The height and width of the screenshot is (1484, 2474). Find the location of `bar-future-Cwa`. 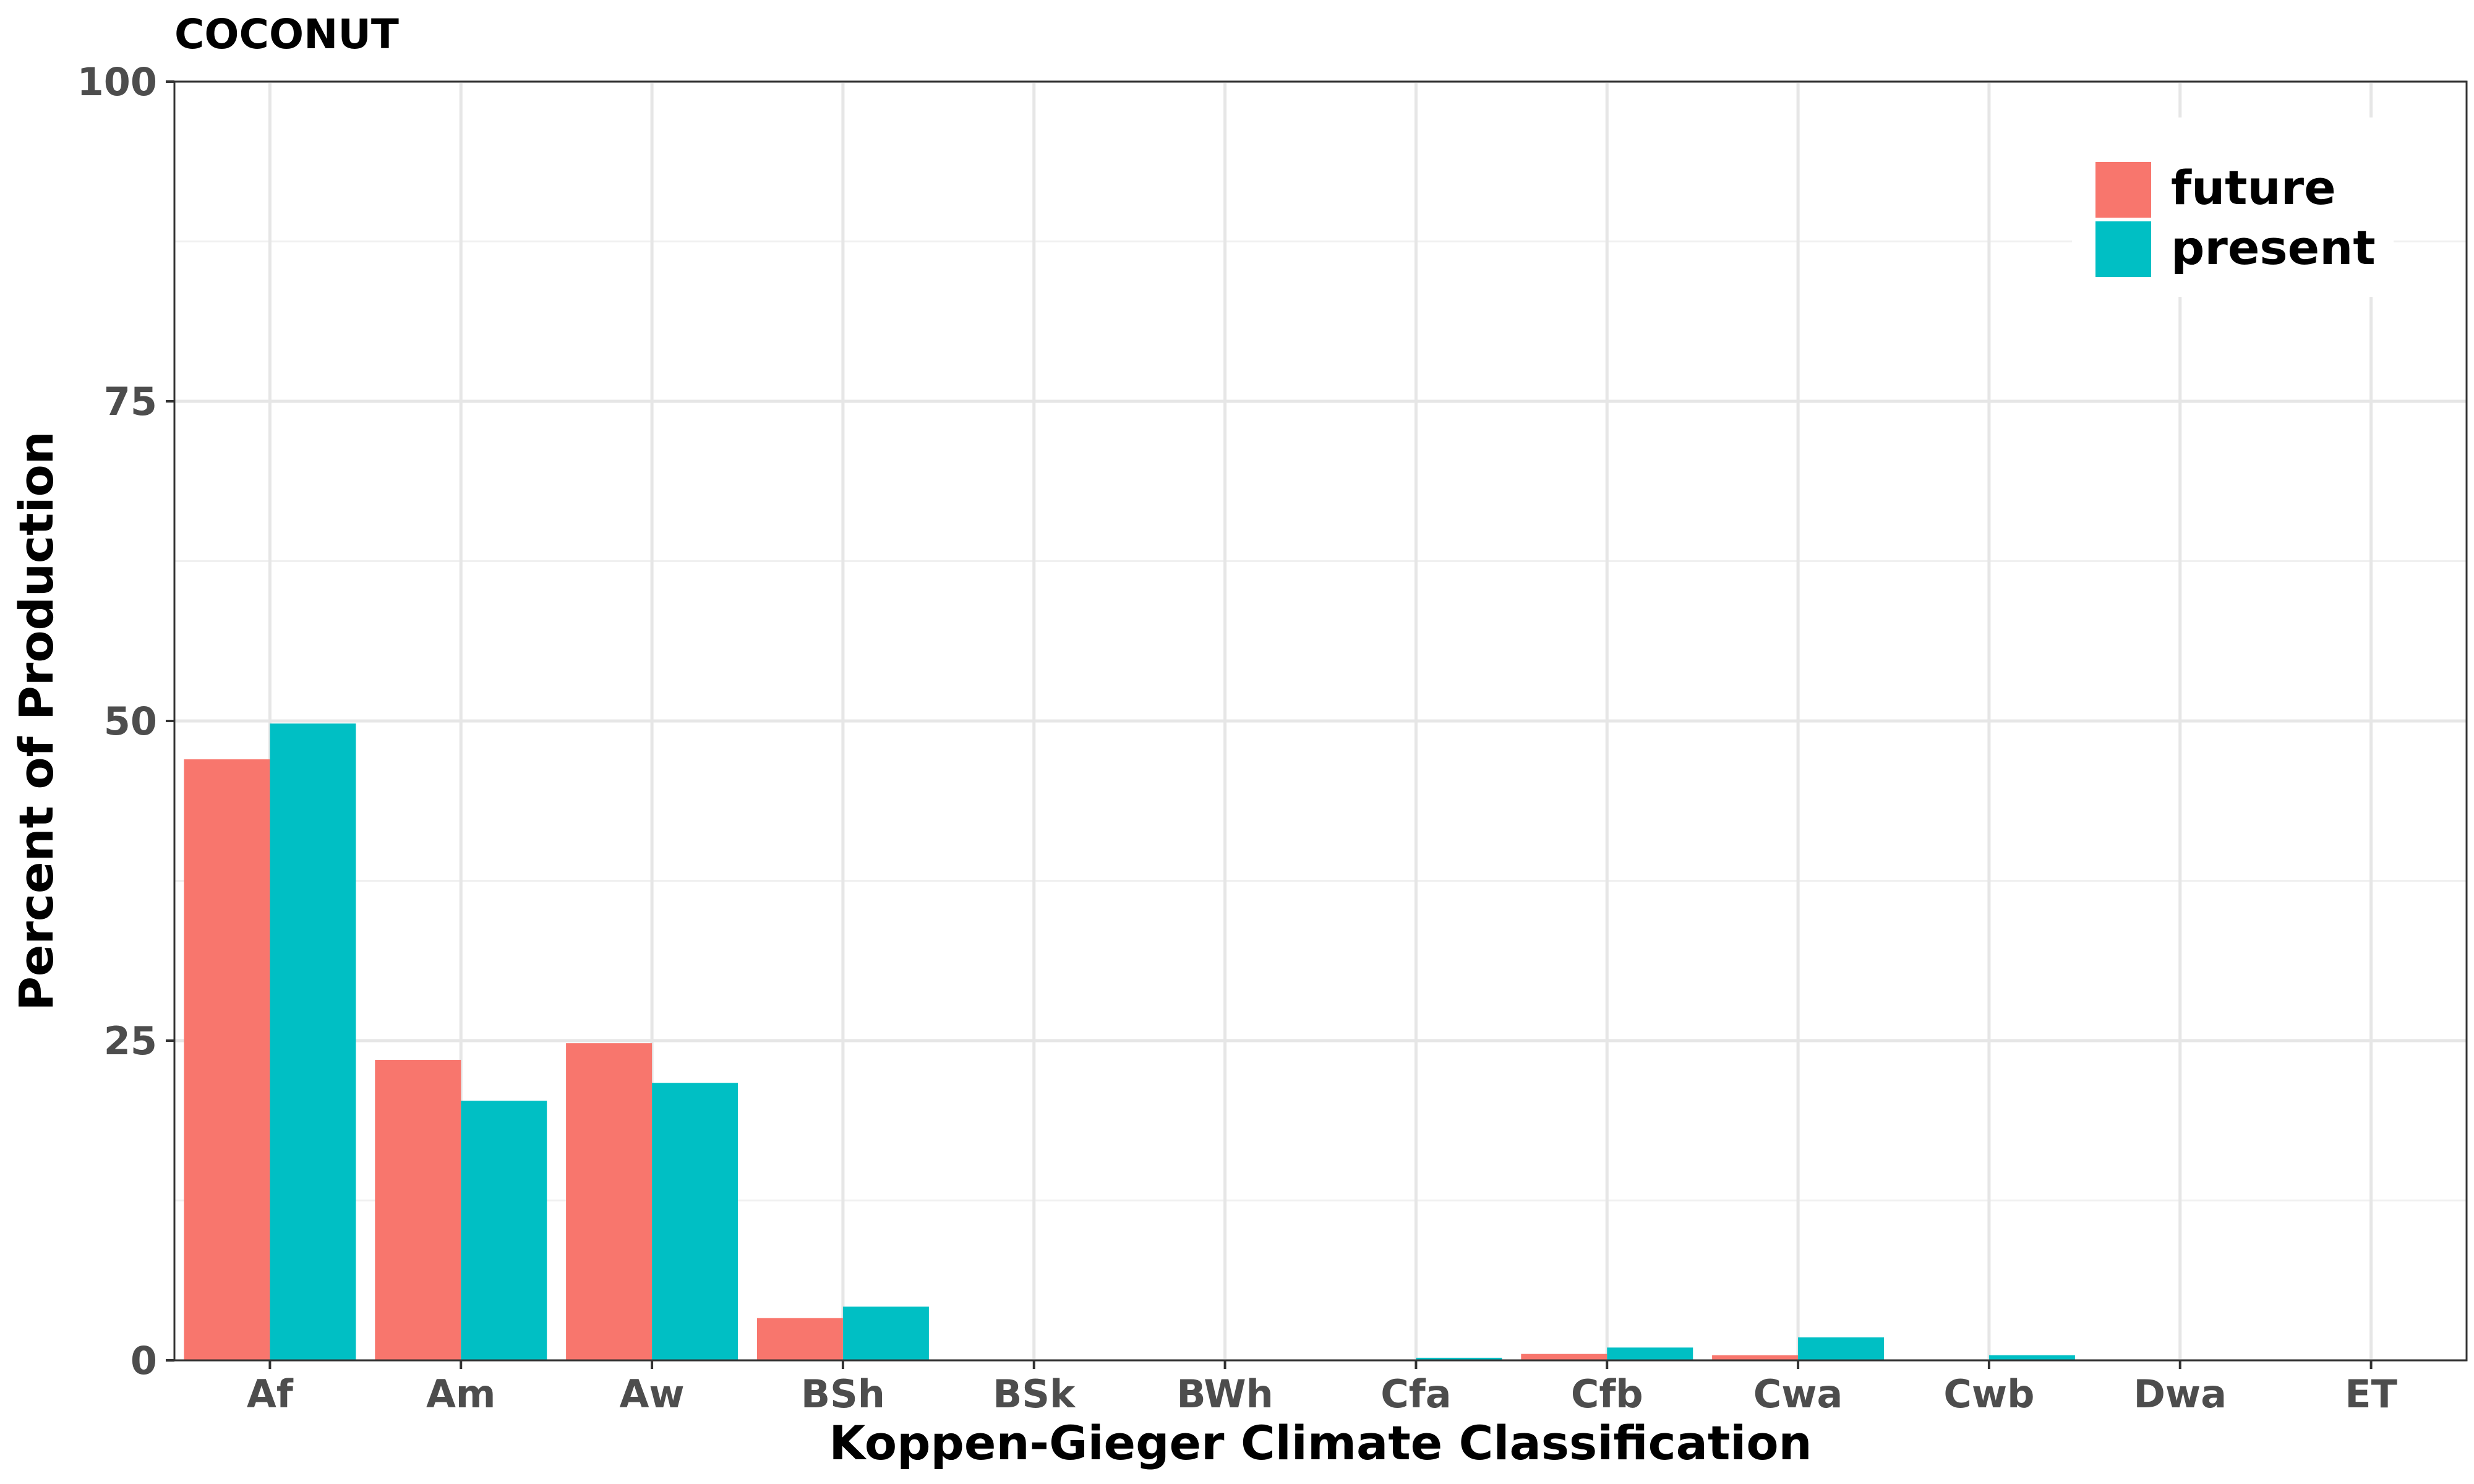

bar-future-Cwa is located at coordinates (1756, 1357).